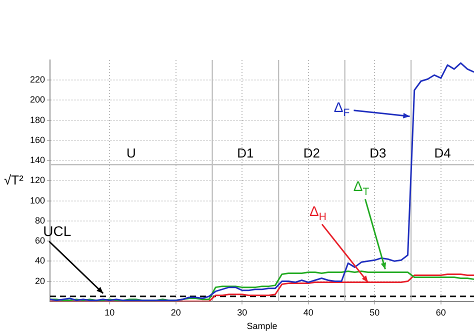 The height and width of the screenshot is (332, 474). I want to click on y-tick-label: 120, so click(38, 180).